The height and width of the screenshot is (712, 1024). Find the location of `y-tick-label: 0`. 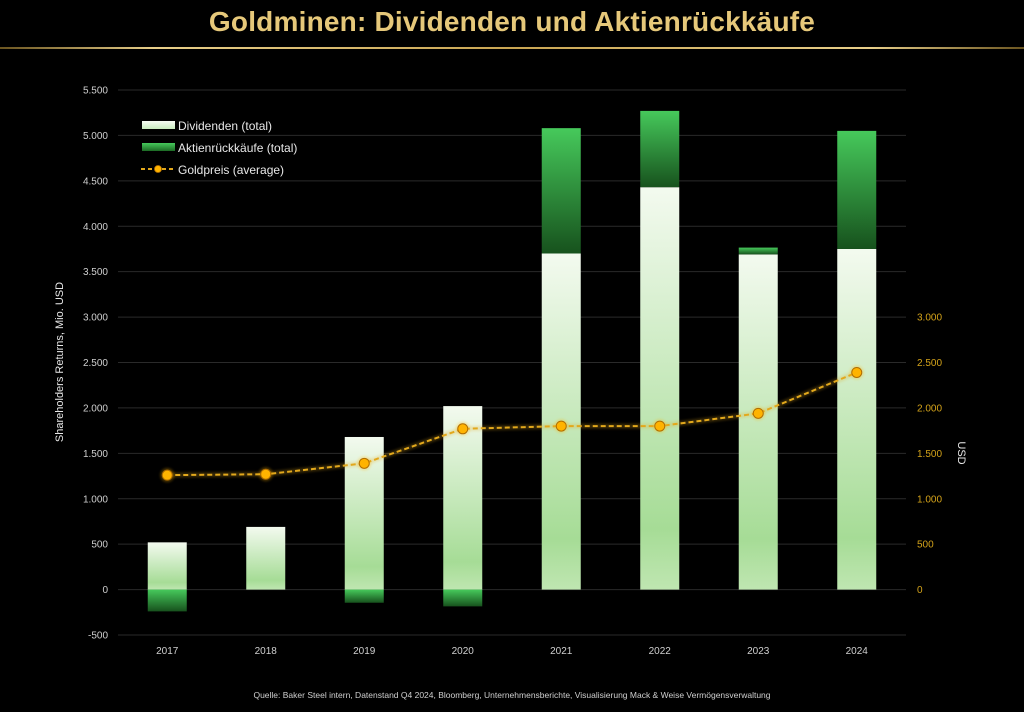

y-tick-label: 0 is located at coordinates (105, 590).